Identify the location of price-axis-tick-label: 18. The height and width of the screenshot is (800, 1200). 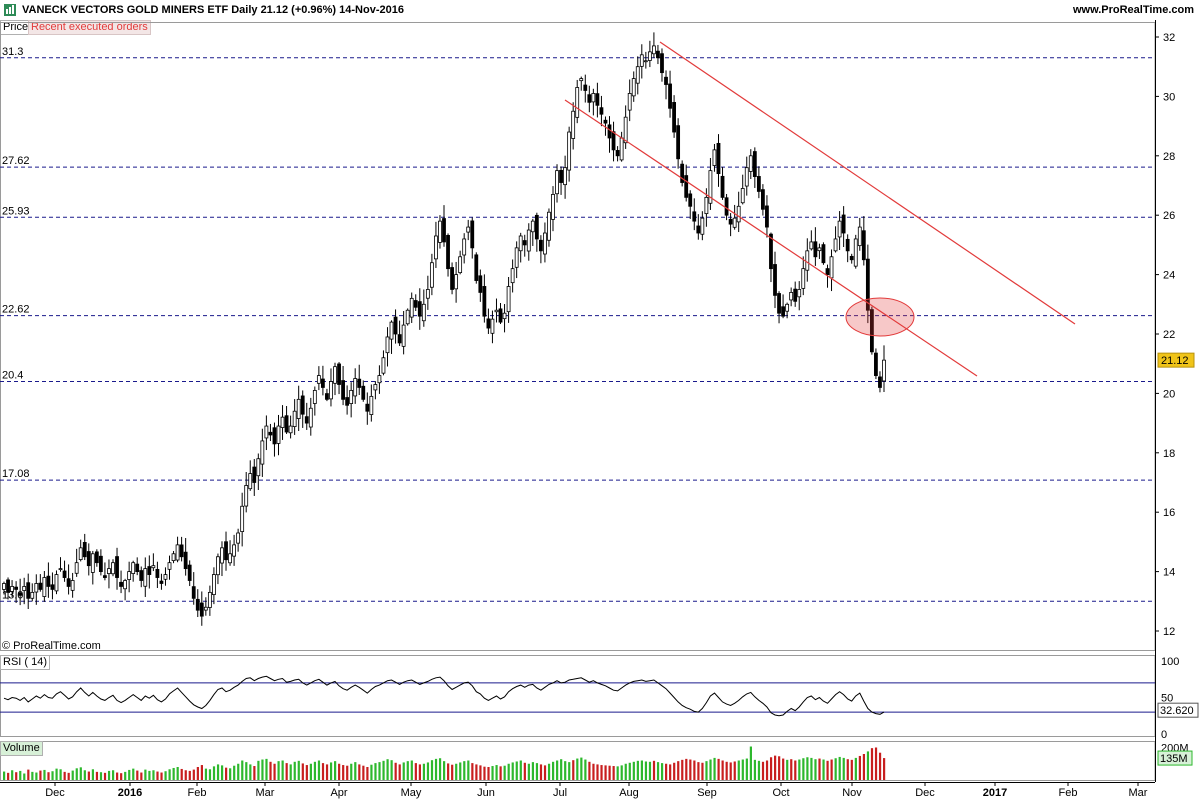
(1169, 454).